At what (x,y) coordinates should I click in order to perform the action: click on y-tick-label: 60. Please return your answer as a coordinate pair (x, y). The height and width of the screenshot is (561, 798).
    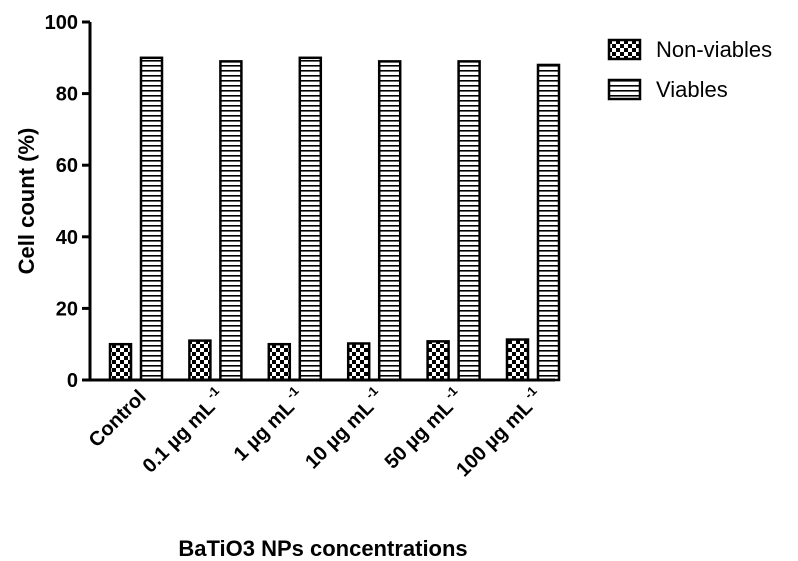
    Looking at the image, I should click on (67, 166).